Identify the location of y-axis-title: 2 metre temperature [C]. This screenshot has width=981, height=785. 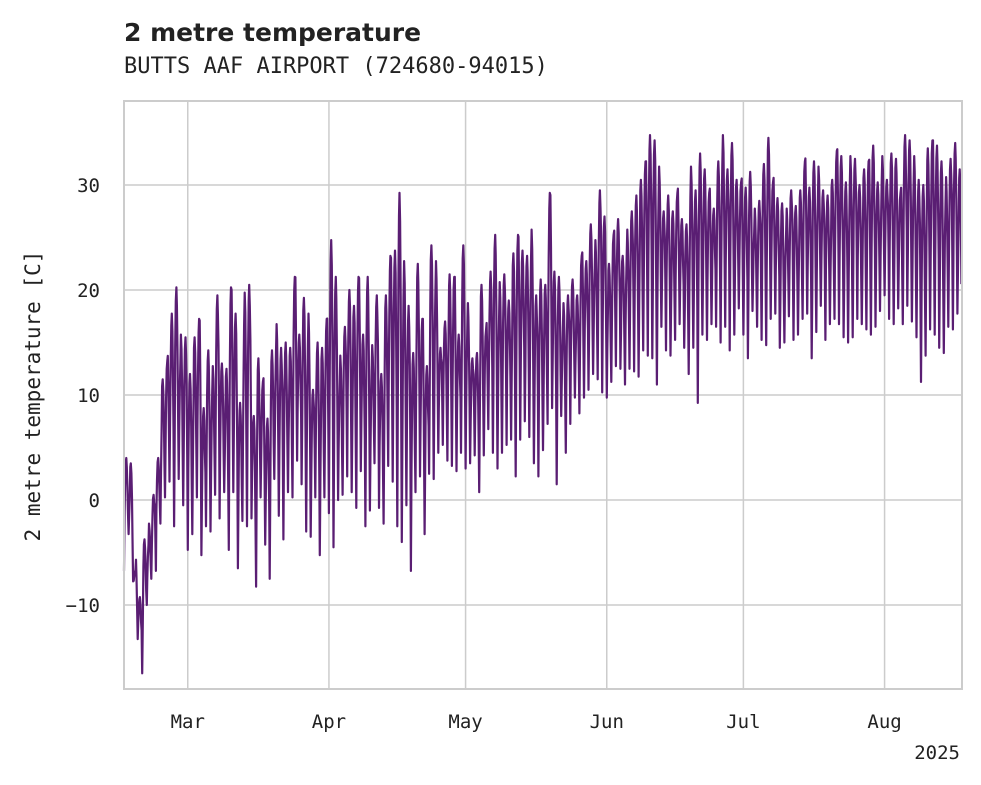
(33, 396).